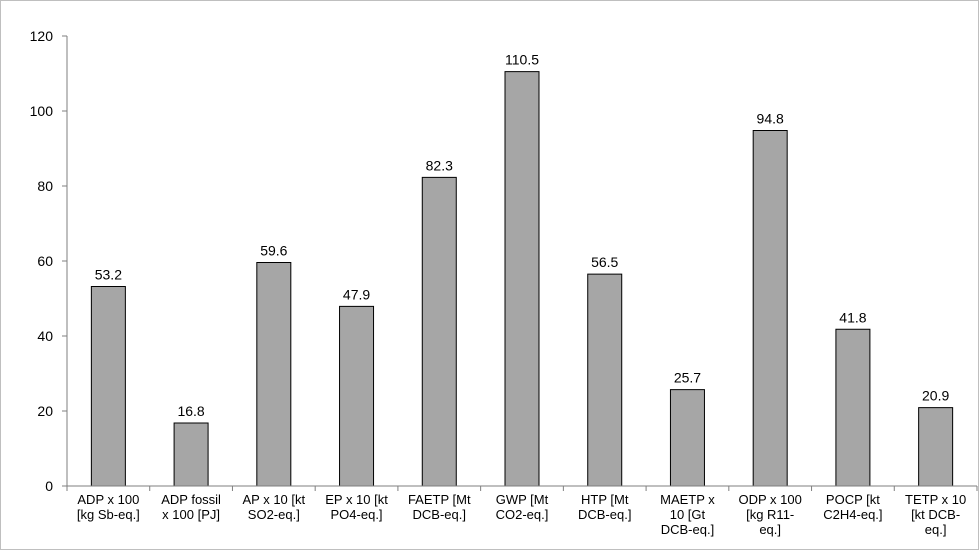 The image size is (979, 551). Describe the element at coordinates (108, 507) in the screenshot. I see `x-tick-label: ADP x 100 [kg Sb-eq.]` at that location.